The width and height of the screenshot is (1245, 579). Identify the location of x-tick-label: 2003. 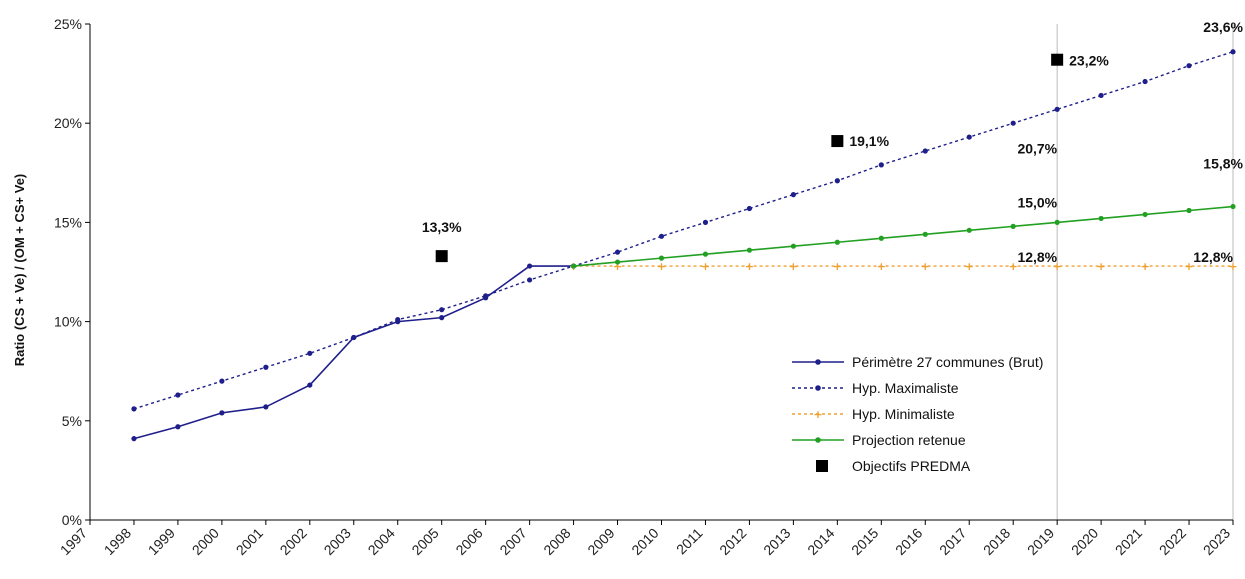
(337, 541).